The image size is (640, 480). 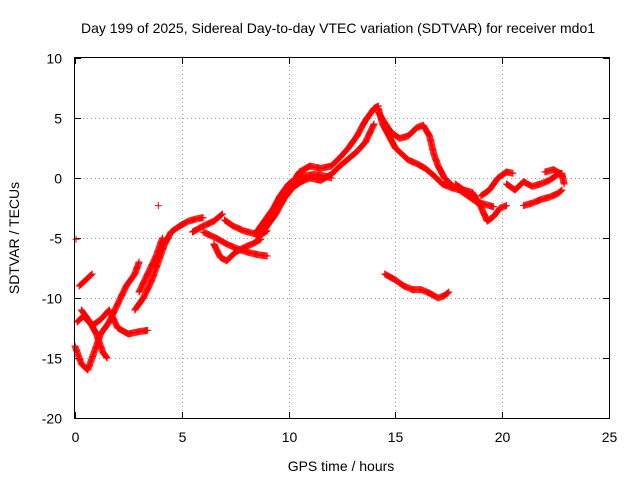 What do you see at coordinates (85, 280) in the screenshot?
I see `series-track-b` at bounding box center [85, 280].